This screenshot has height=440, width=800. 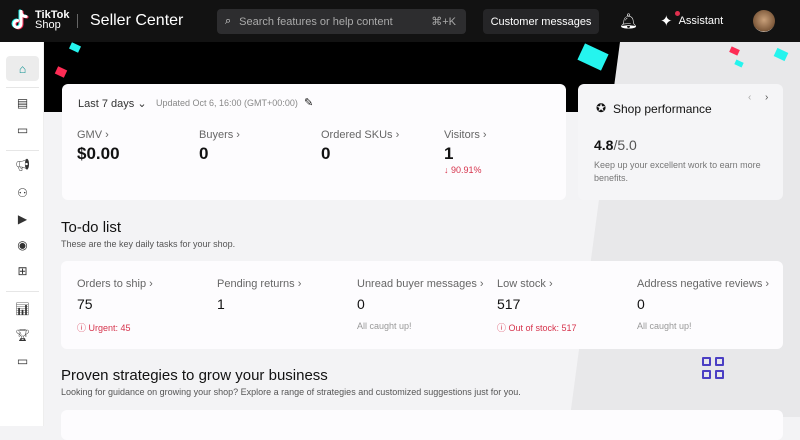 What do you see at coordinates (767, 97) in the screenshot?
I see `next-arrow-icon: ›` at bounding box center [767, 97].